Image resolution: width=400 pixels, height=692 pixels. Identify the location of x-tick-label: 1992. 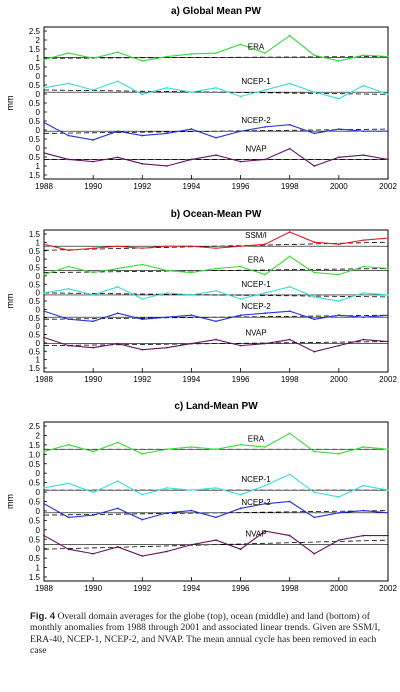
(142, 186).